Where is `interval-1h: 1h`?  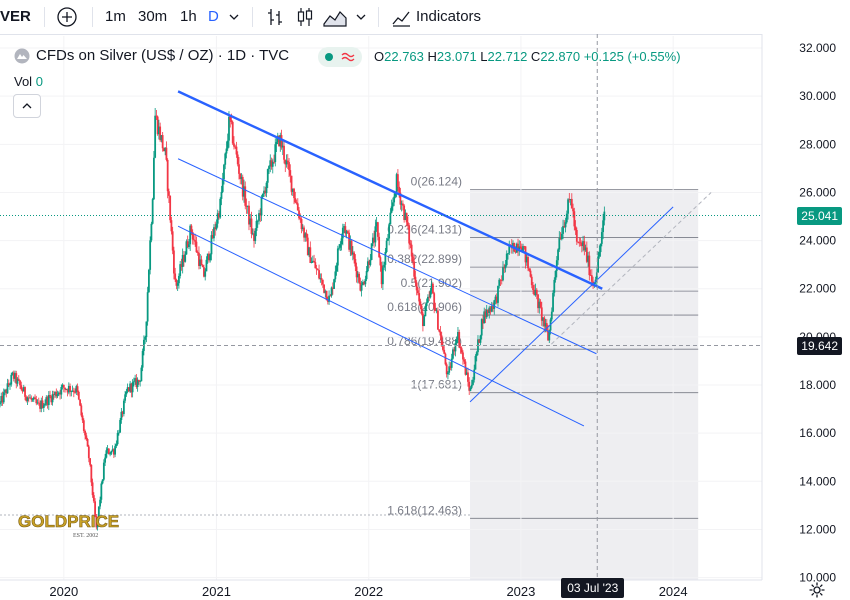 interval-1h: 1h is located at coordinates (188, 16).